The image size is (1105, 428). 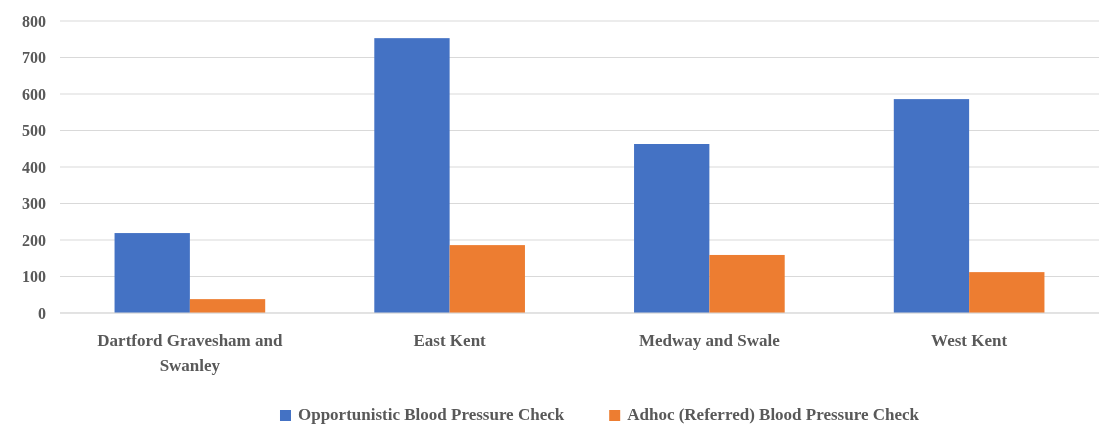 What do you see at coordinates (710, 340) in the screenshot?
I see `x-tick-label: Medway and Swale` at bounding box center [710, 340].